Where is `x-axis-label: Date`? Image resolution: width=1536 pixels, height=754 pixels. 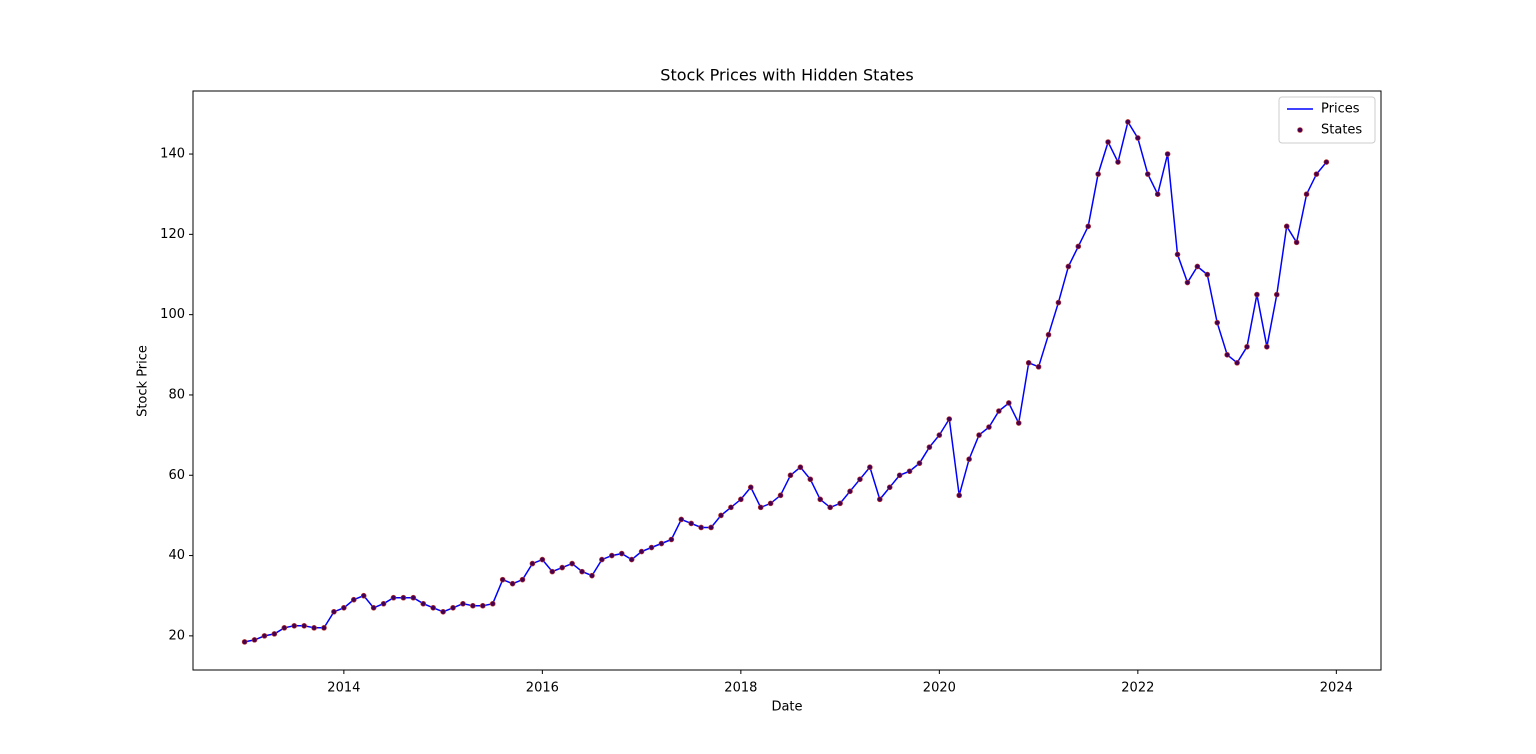 x-axis-label: Date is located at coordinates (786, 707).